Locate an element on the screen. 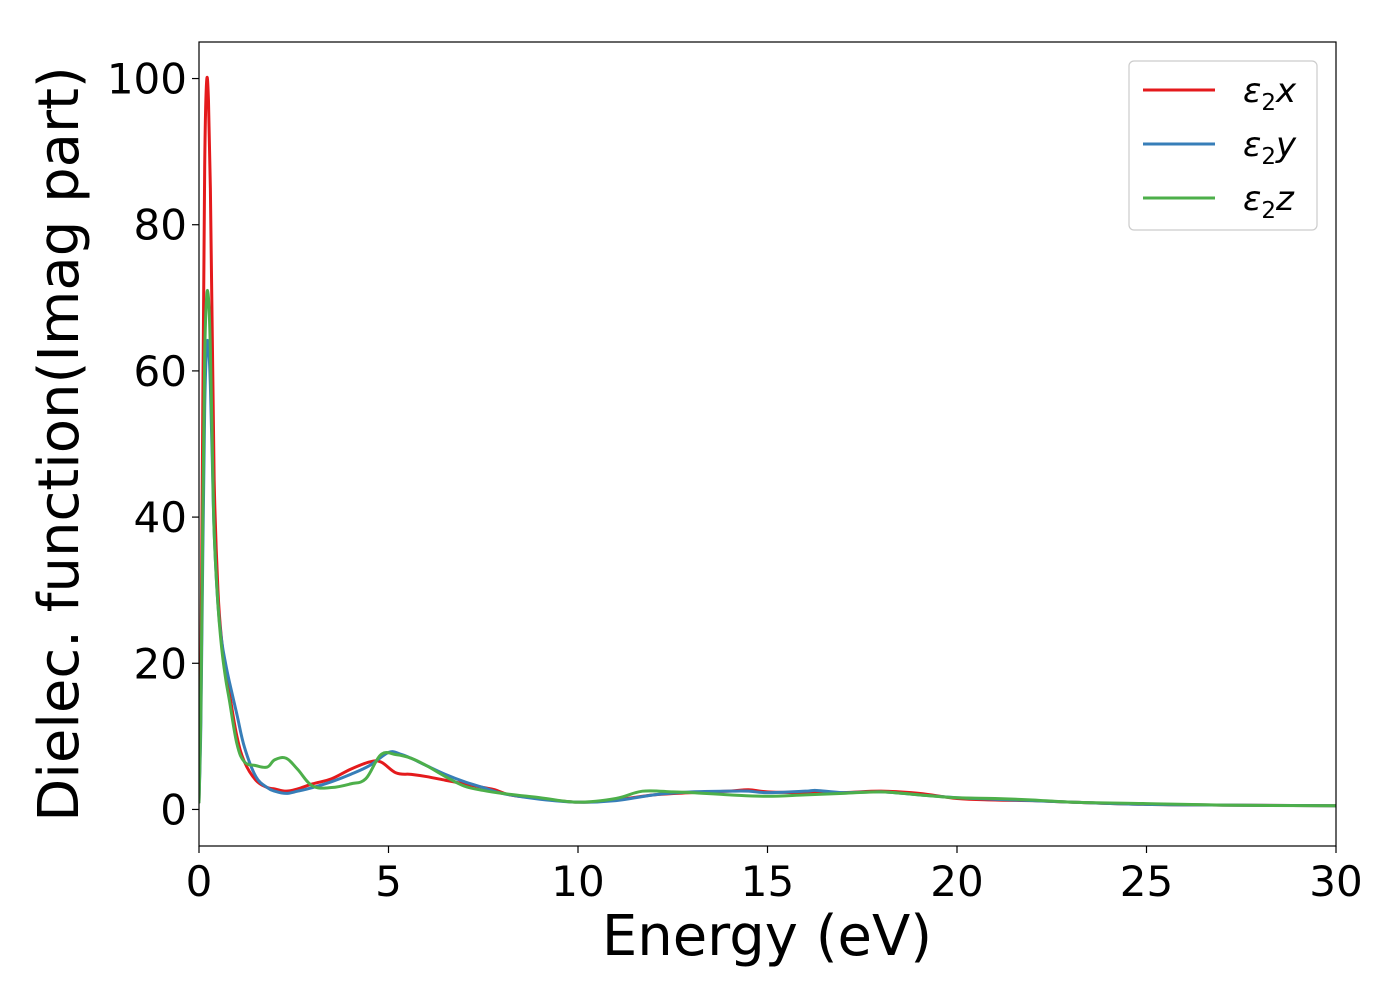  x-tick-label: 25 is located at coordinates (1146, 881).